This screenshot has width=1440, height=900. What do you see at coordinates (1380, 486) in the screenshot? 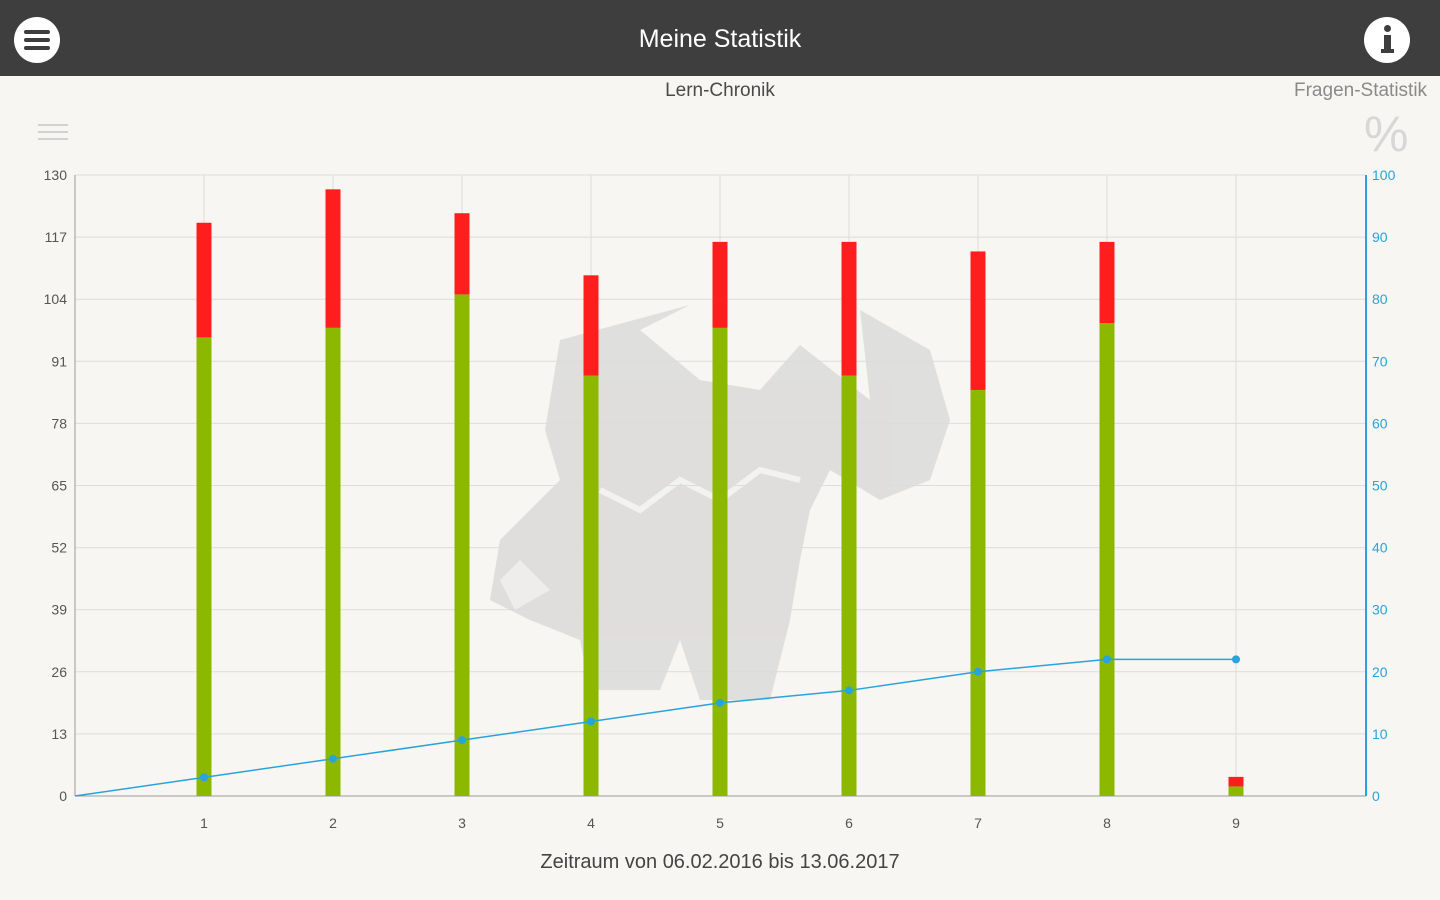
I see `y-right-tick-label: 50` at bounding box center [1380, 486].